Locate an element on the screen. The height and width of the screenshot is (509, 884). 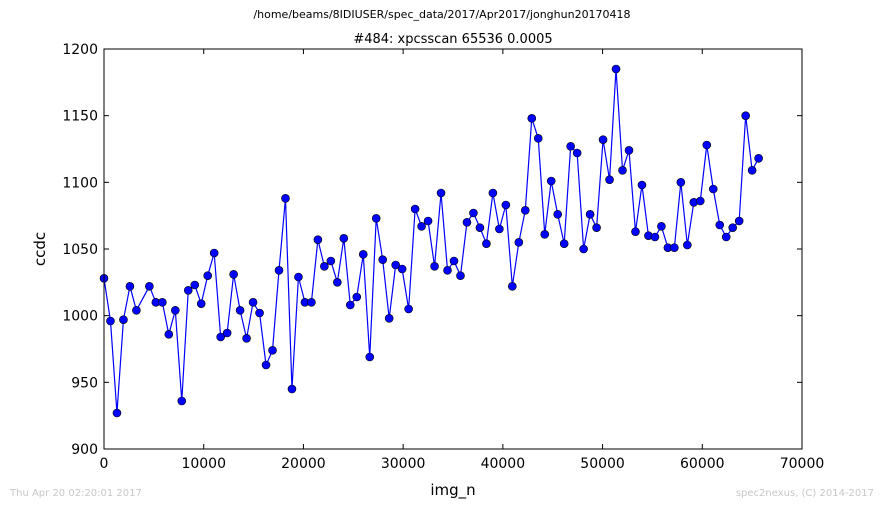
x-tick-label: 20000 is located at coordinates (303, 464).